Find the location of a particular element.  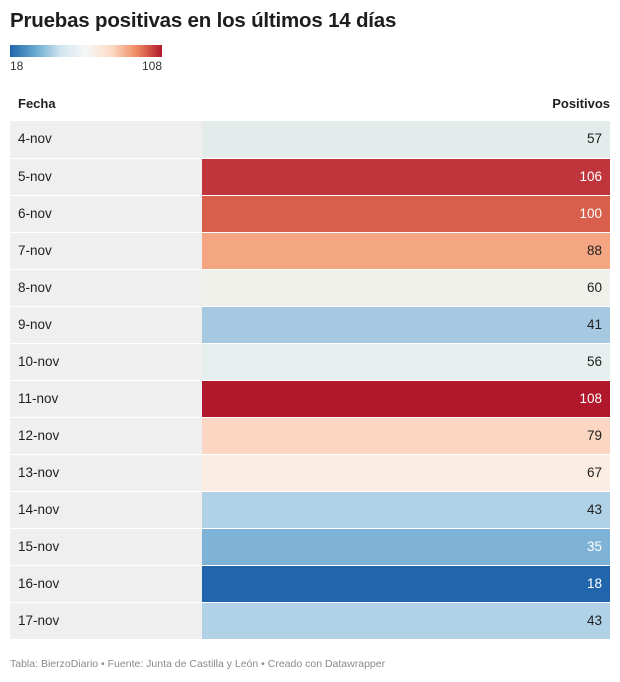

table-row: 7-nov 88 is located at coordinates (310, 250).